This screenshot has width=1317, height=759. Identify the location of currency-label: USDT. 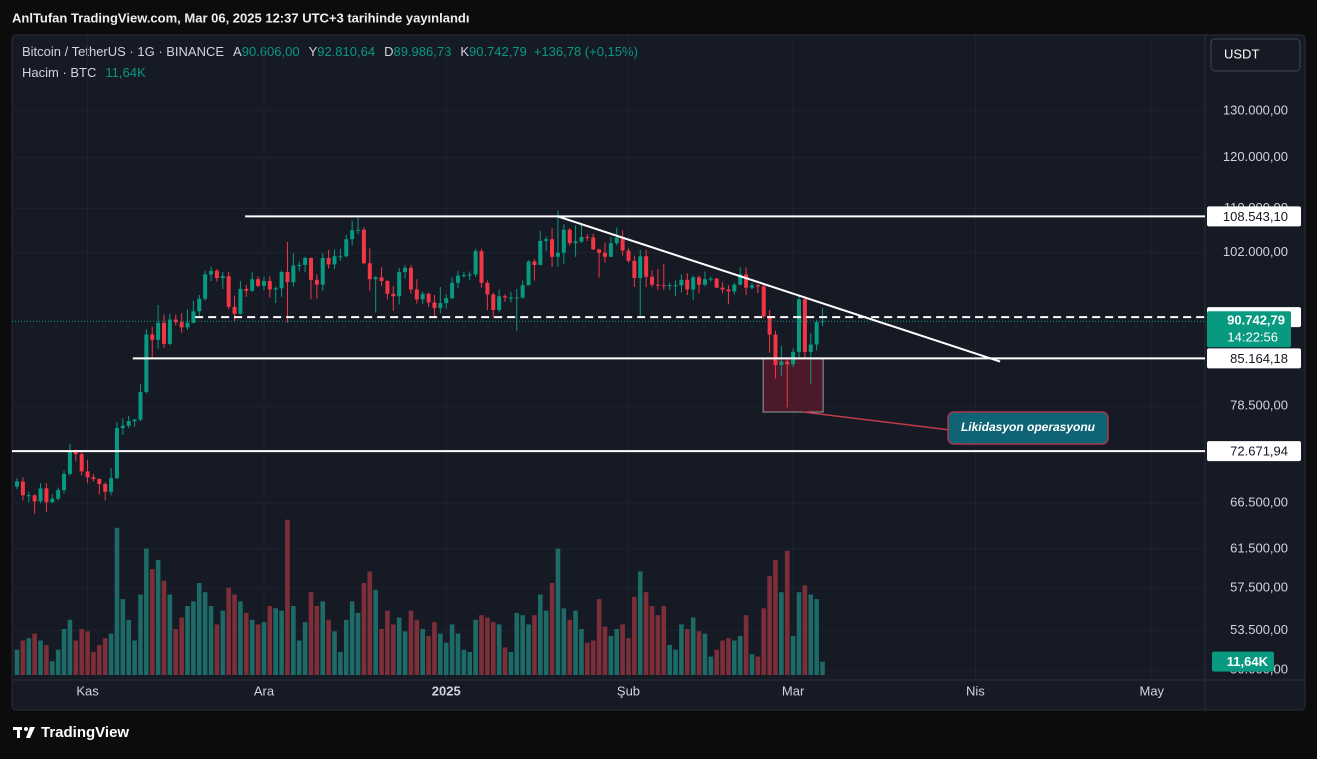
(1241, 53).